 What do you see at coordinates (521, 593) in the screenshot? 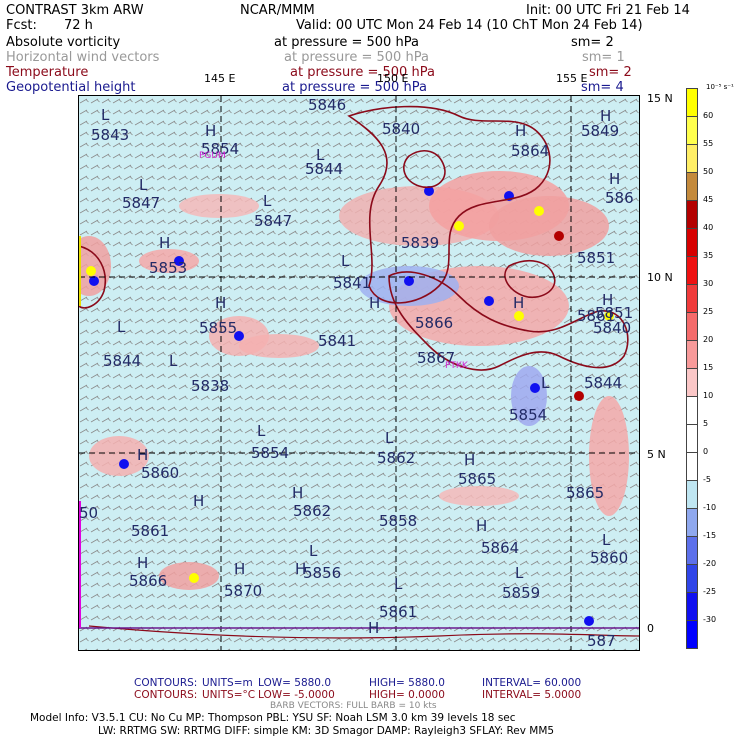
I see `height-contour-label: 5859` at bounding box center [521, 593].